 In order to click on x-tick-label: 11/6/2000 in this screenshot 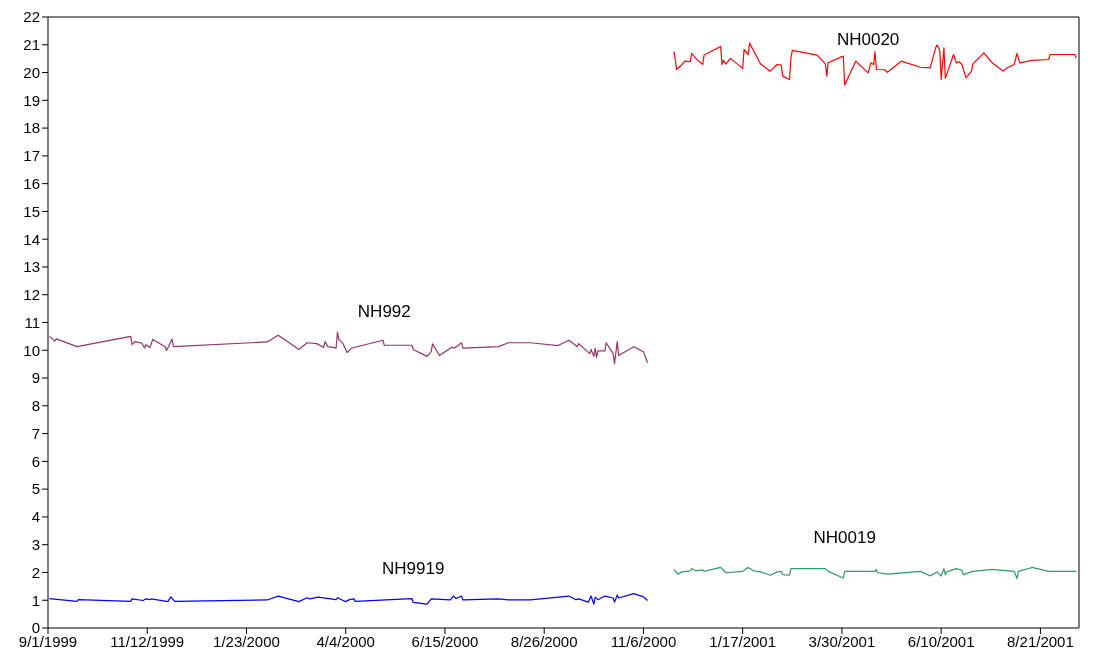, I will do `click(643, 641)`.